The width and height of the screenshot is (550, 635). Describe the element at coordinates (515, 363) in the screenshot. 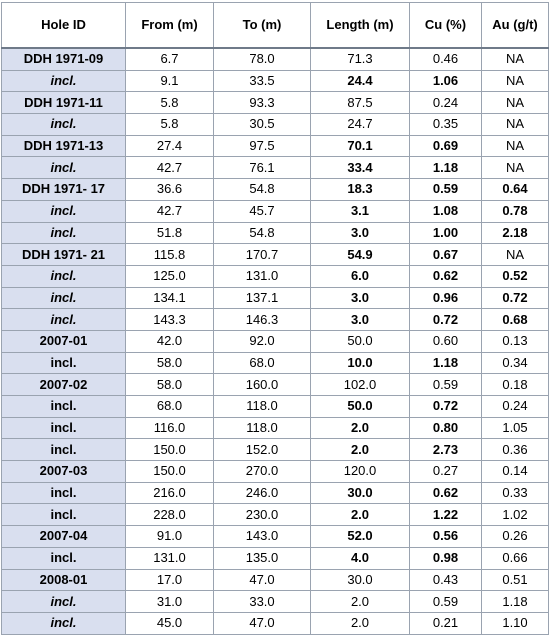

I see `au-cell: 0.34` at that location.